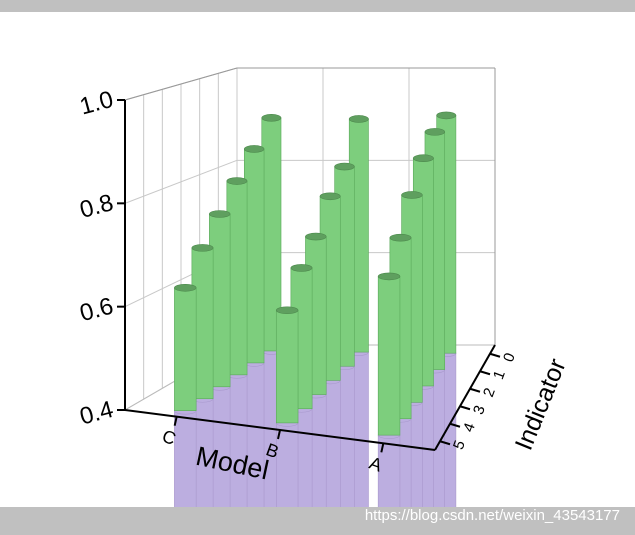  Describe the element at coordinates (96, 103) in the screenshot. I see `z-tick-label: 1.0` at that location.